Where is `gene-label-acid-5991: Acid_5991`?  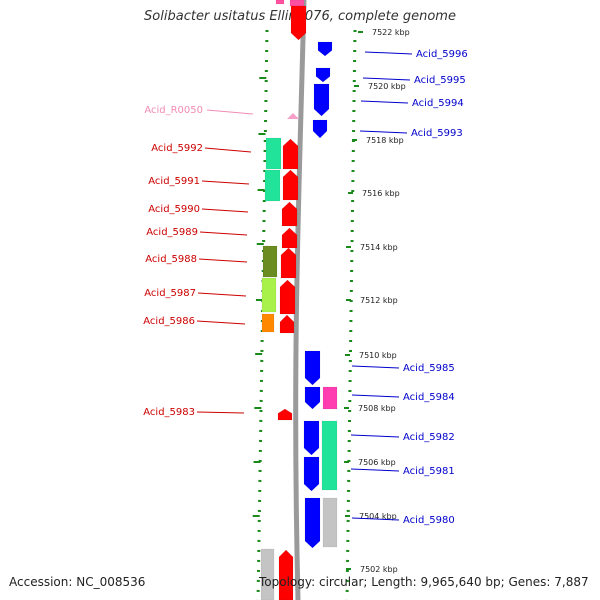 gene-label-acid-5991: Acid_5991 is located at coordinates (174, 181).